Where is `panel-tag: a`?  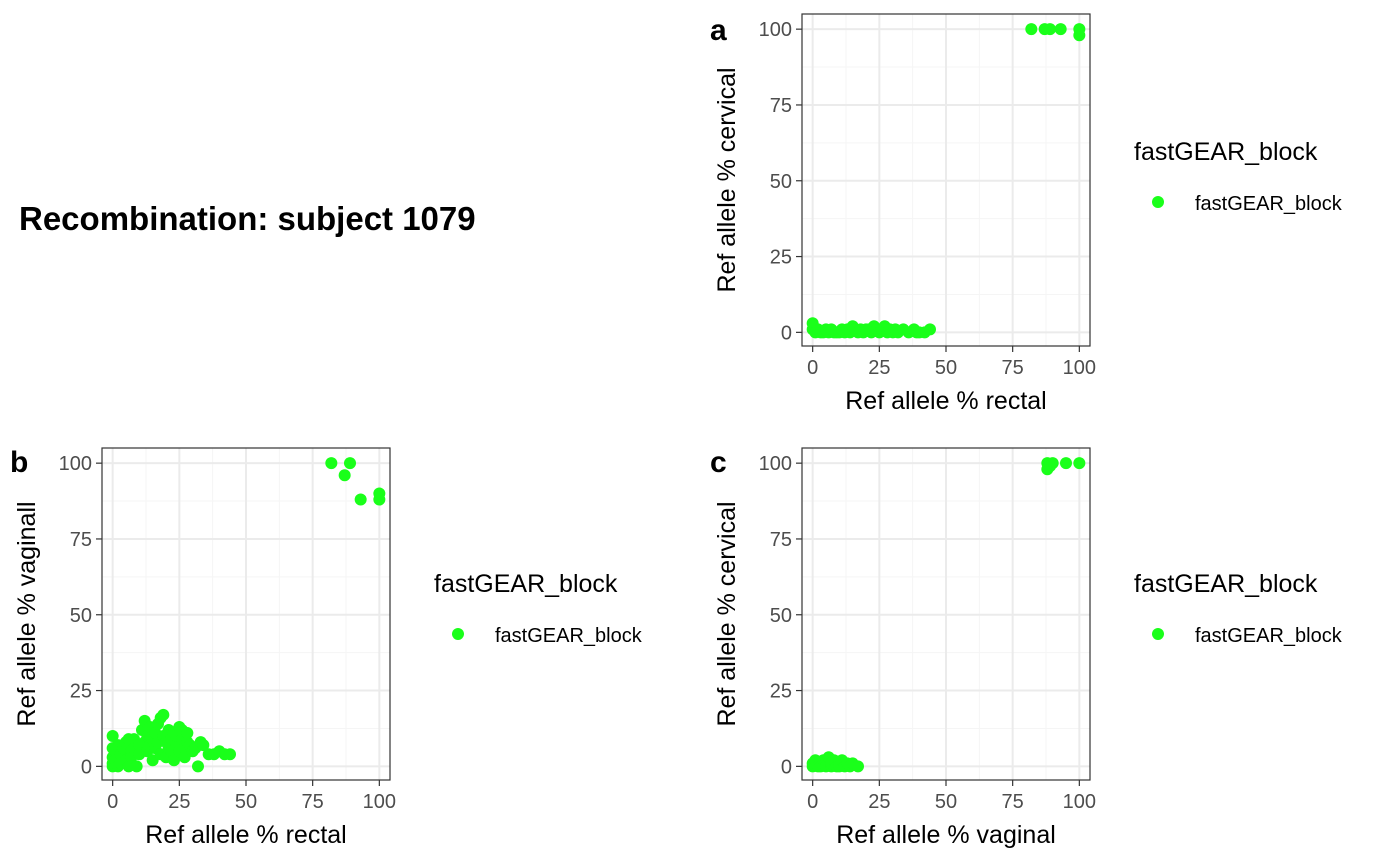
panel-tag: a is located at coordinates (718, 30).